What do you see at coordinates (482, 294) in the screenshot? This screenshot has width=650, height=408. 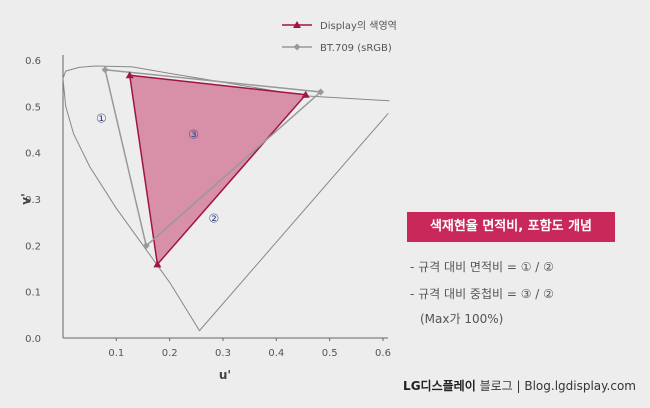 I see `info-line-overlap-ratio: - 규격 대비 중첩비 = ③ / ②` at bounding box center [482, 294].